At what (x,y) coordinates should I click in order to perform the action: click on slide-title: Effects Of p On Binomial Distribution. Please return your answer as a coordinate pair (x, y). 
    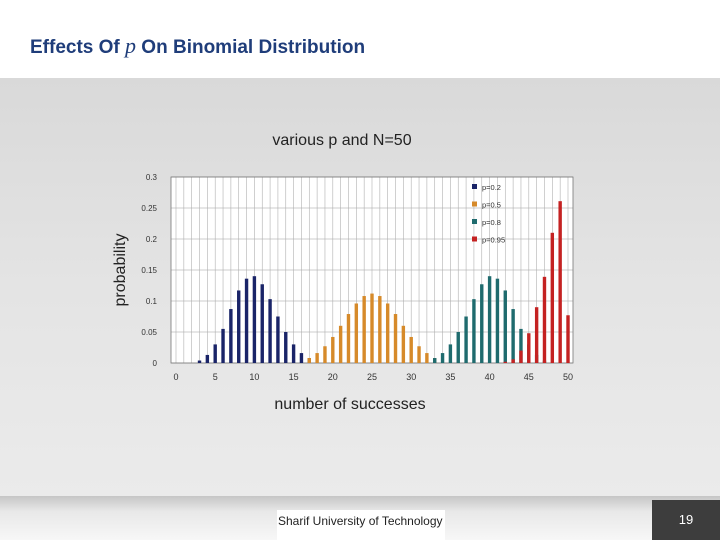
    Looking at the image, I should click on (197, 46).